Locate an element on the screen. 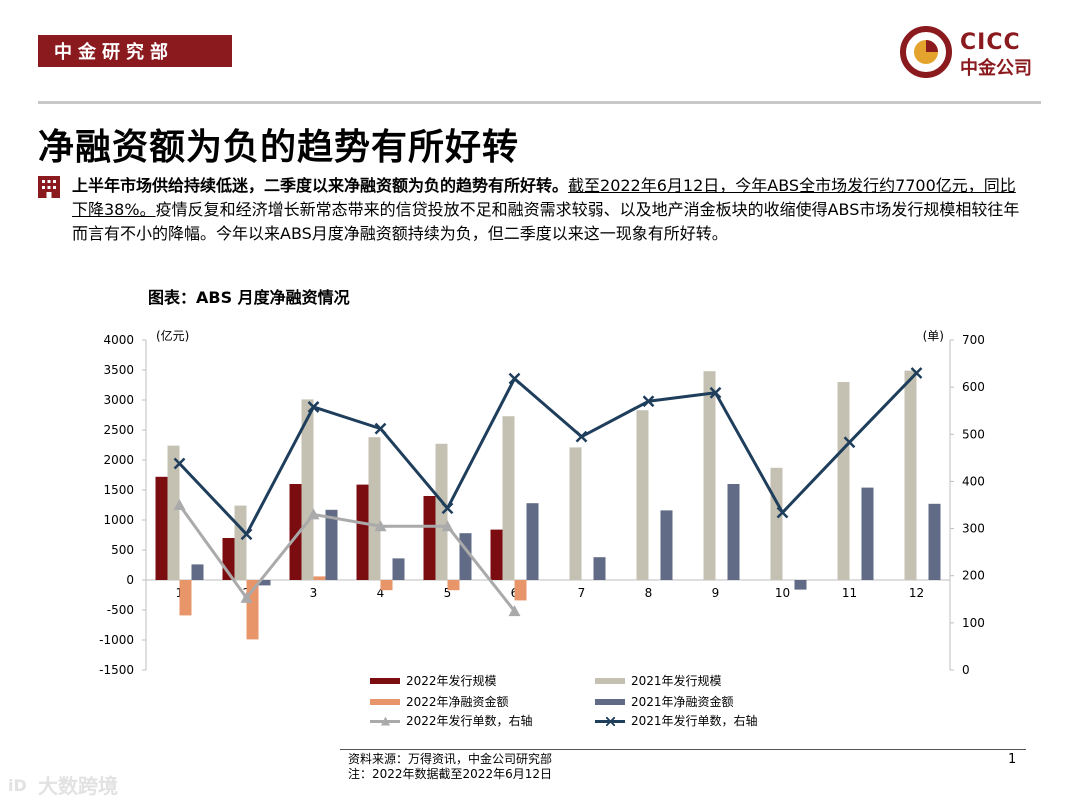 Image resolution: width=1080 pixels, height=806 pixels. legend-label: 2021年发行单数，右轴 is located at coordinates (694, 721).